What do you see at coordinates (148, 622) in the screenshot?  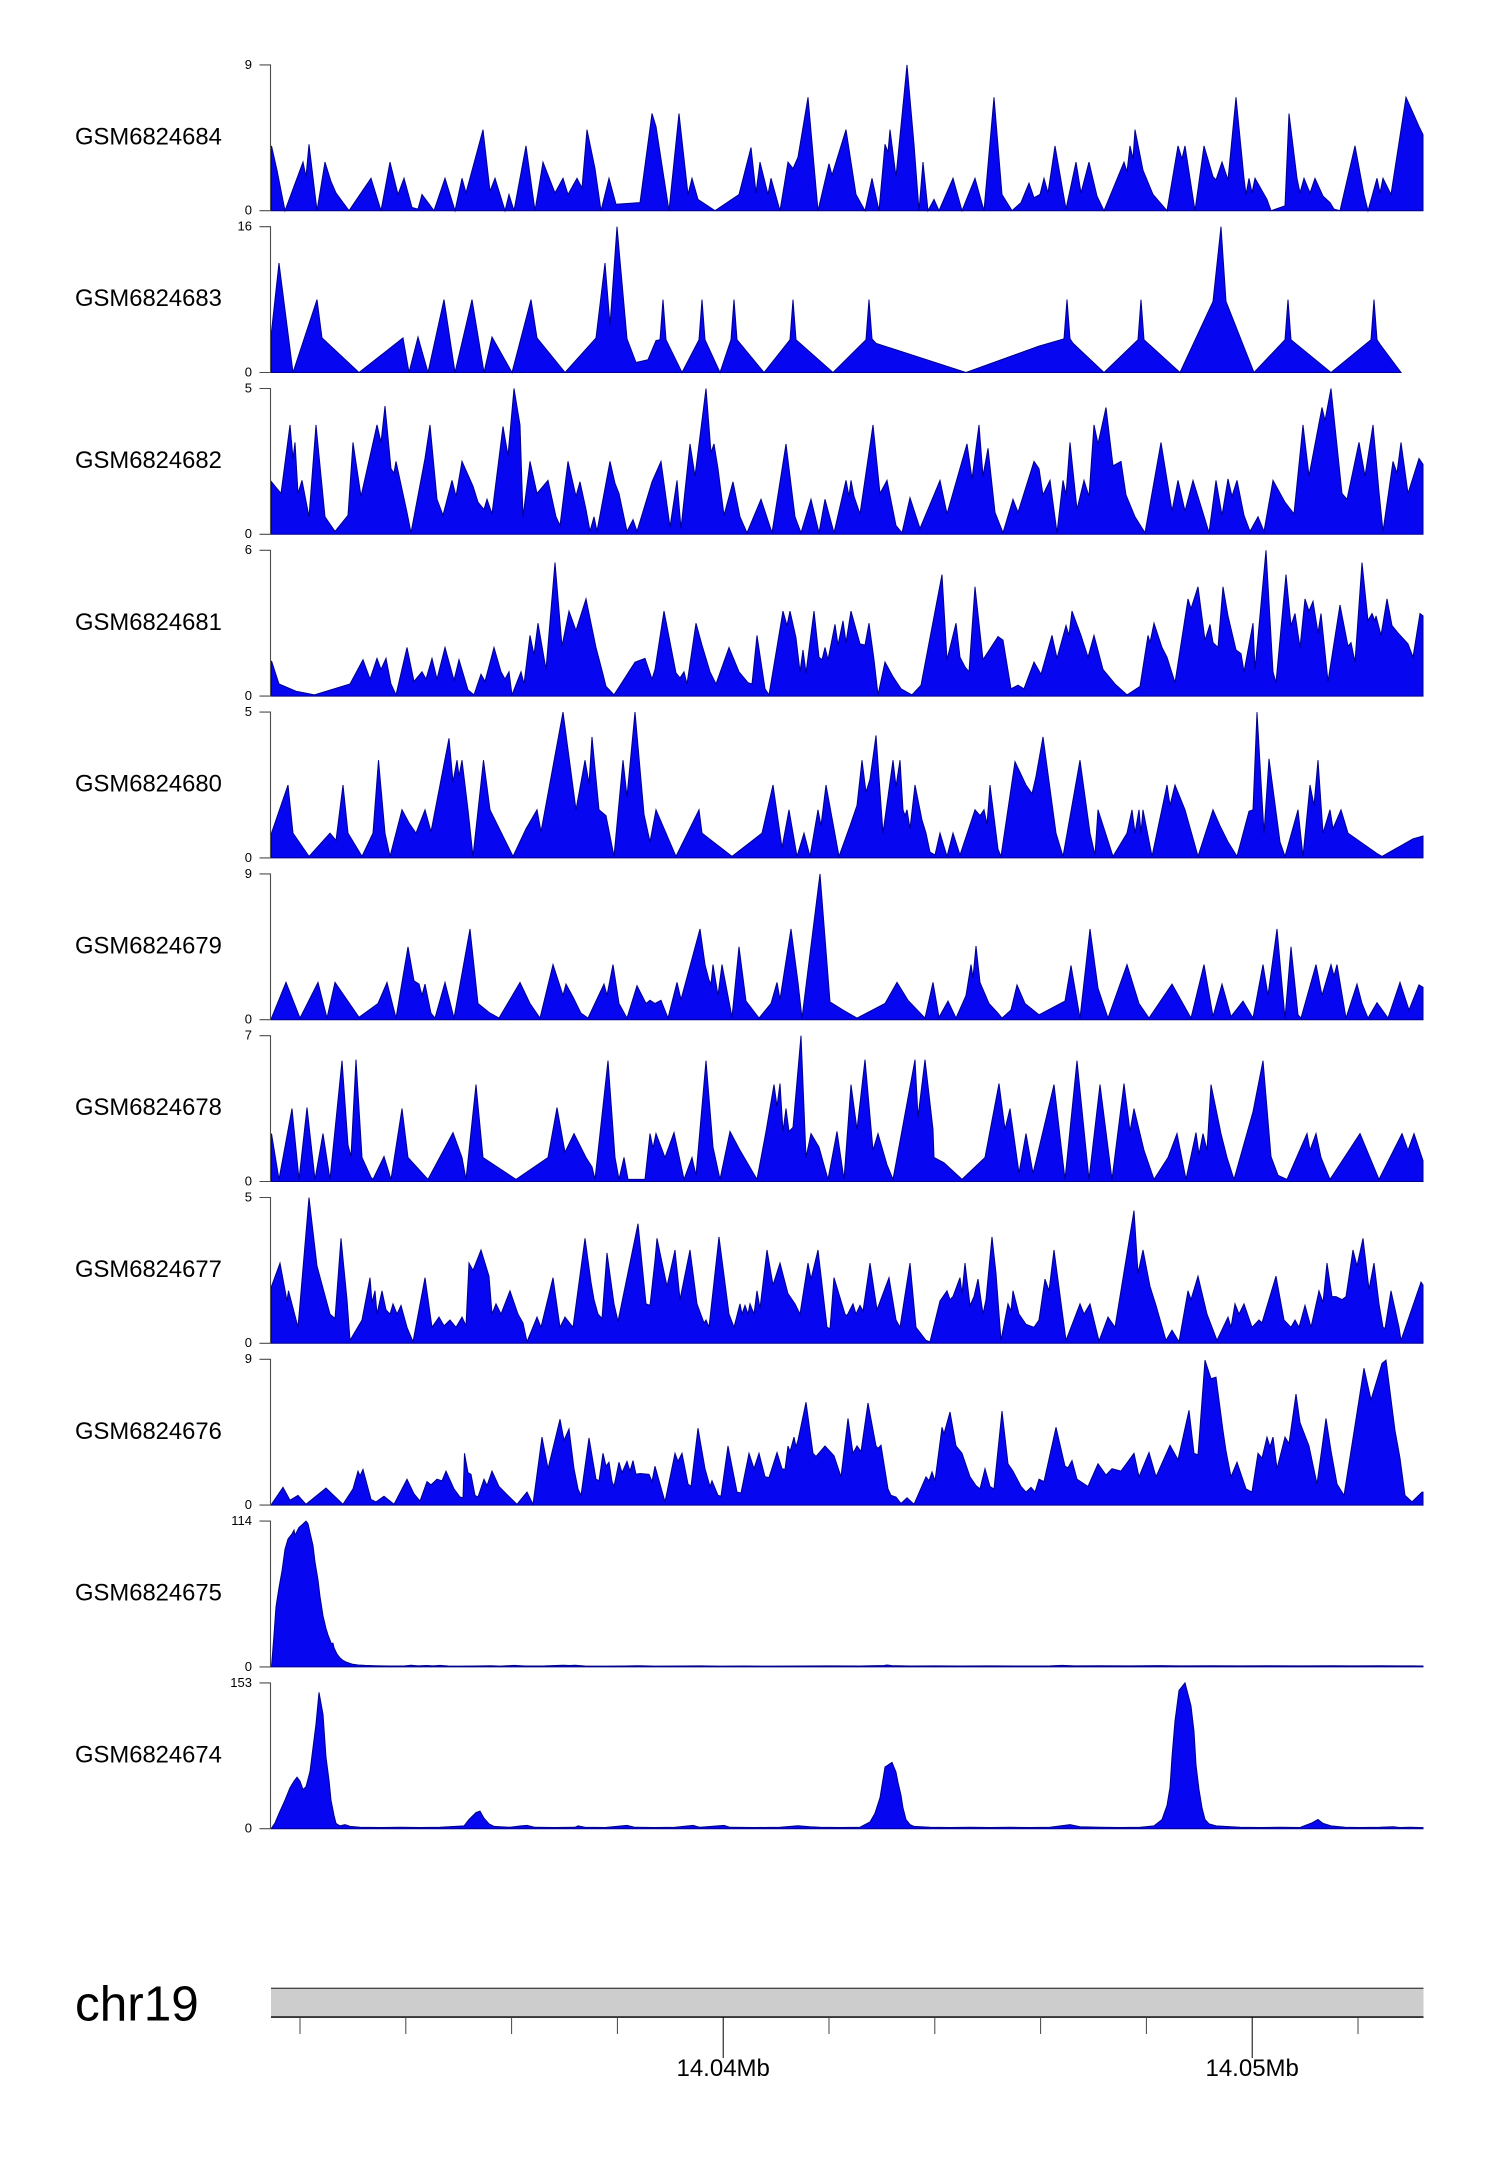 I see `svg-text: GSM6824681` at bounding box center [148, 622].